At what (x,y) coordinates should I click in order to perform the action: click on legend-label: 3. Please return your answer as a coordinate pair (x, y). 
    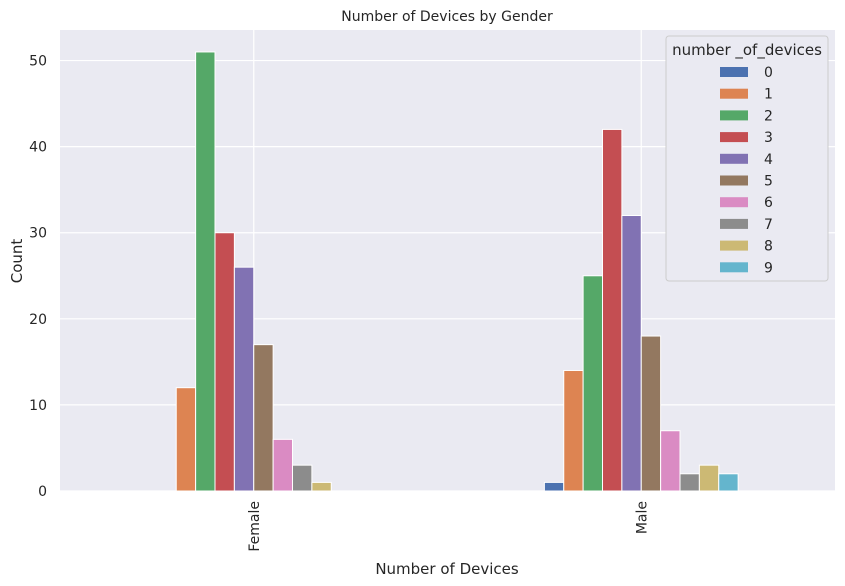
    Looking at the image, I should click on (768, 138).